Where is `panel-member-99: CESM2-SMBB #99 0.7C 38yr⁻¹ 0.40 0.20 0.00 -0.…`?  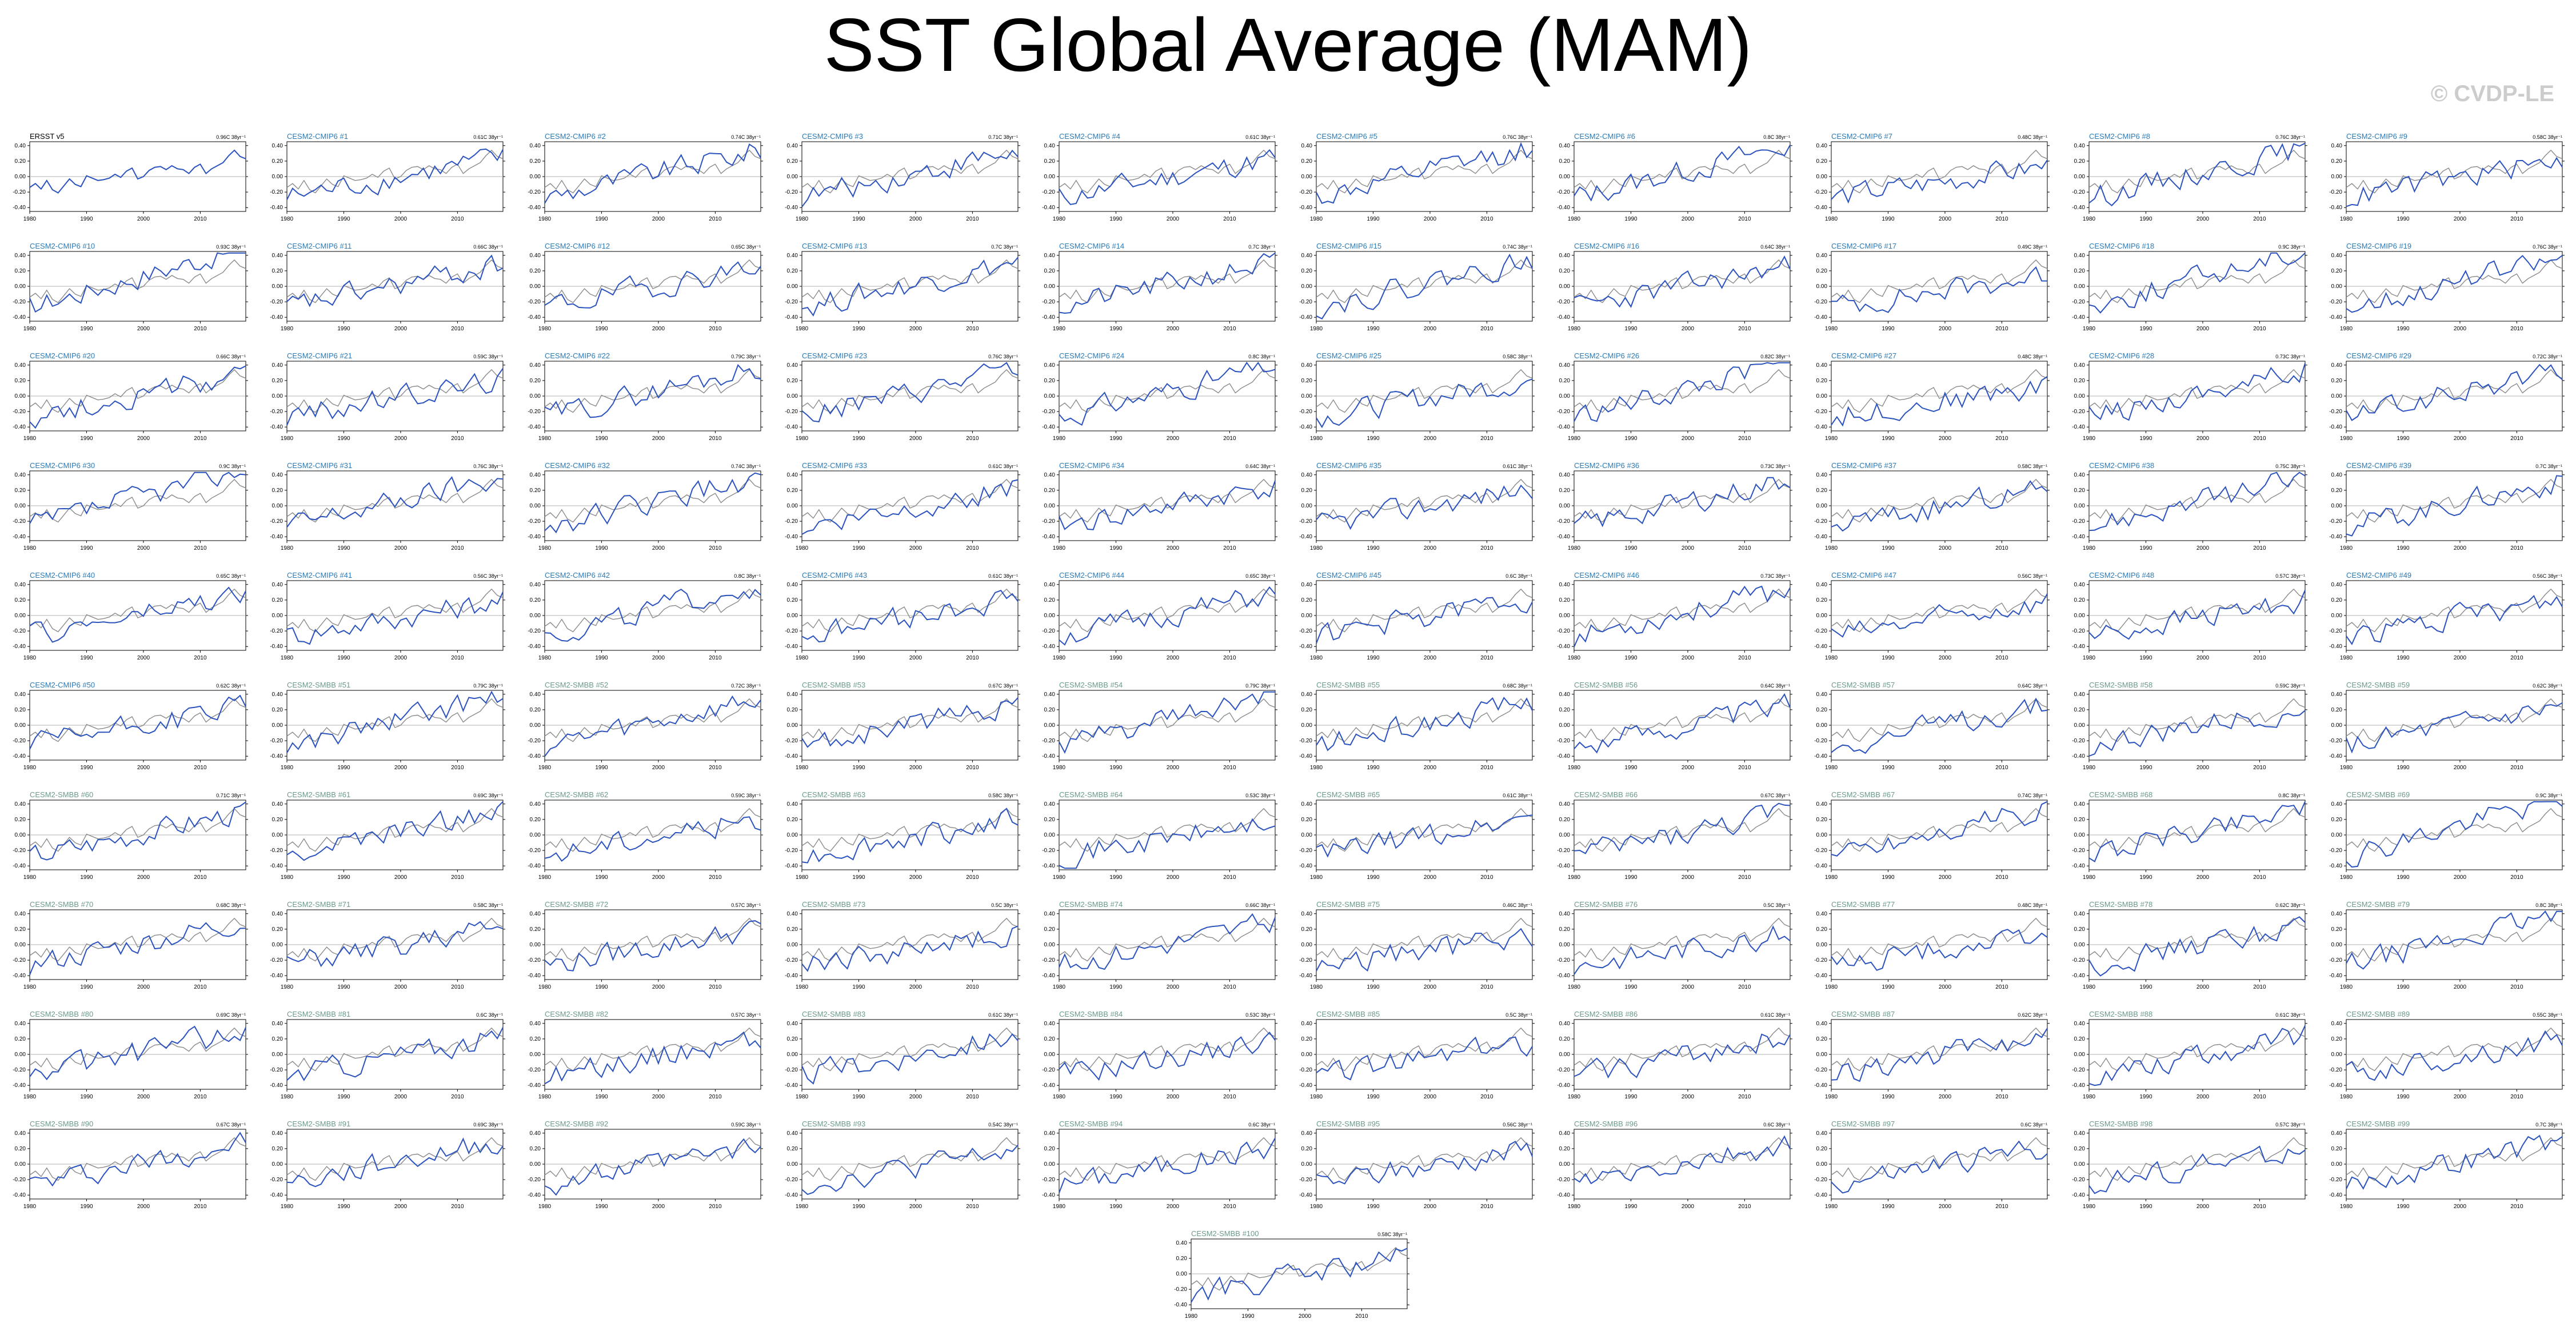
panel-member-99: CESM2-SMBB #99 0.7C 38yr⁻¹ 0.40 0.20 0.00 -0.… is located at coordinates (2447, 1165).